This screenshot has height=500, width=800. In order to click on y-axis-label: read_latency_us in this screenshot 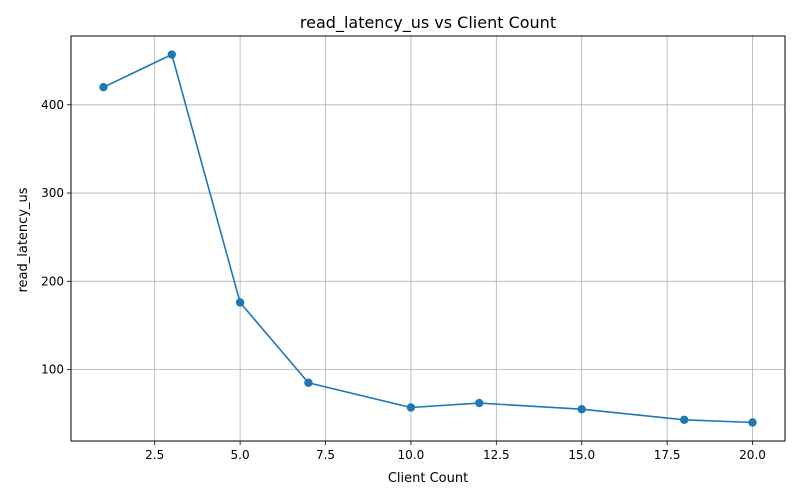, I will do `click(23, 239)`.